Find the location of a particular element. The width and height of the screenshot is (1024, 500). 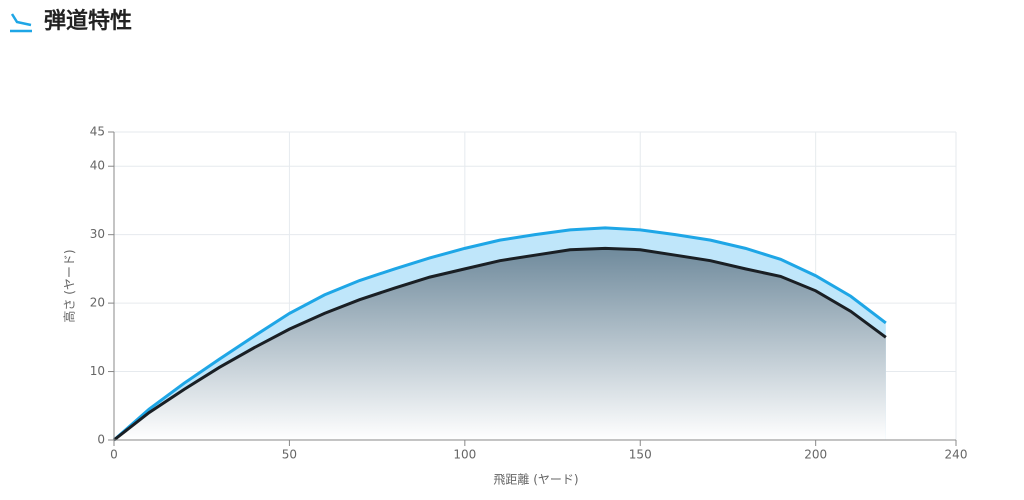

y-axis-label: 高さ (ヤード) is located at coordinates (69, 285).